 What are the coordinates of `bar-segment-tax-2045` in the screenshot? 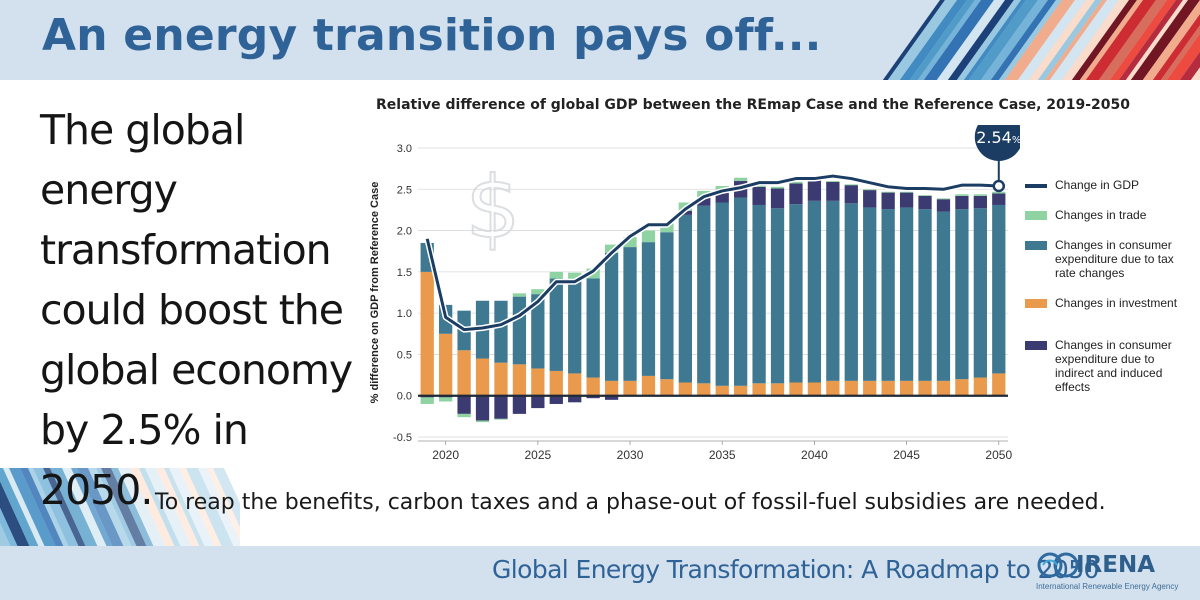 It's located at (906, 294).